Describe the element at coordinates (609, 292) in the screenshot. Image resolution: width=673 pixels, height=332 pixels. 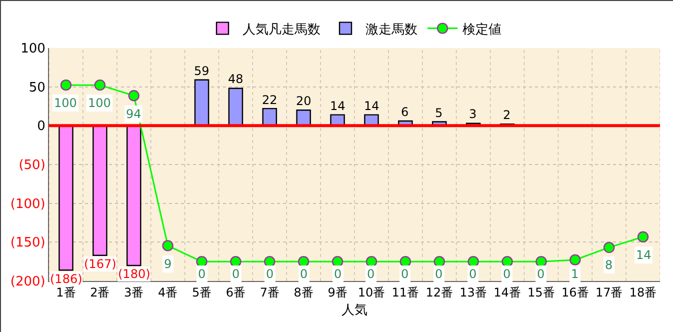
I see `x-tick-label: 17番` at that location.